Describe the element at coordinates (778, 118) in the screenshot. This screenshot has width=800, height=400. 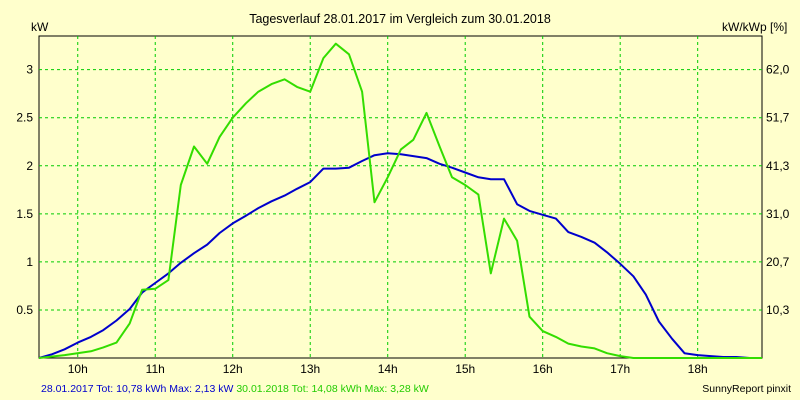
I see `y-right-tick-label-4: 51,7` at that location.